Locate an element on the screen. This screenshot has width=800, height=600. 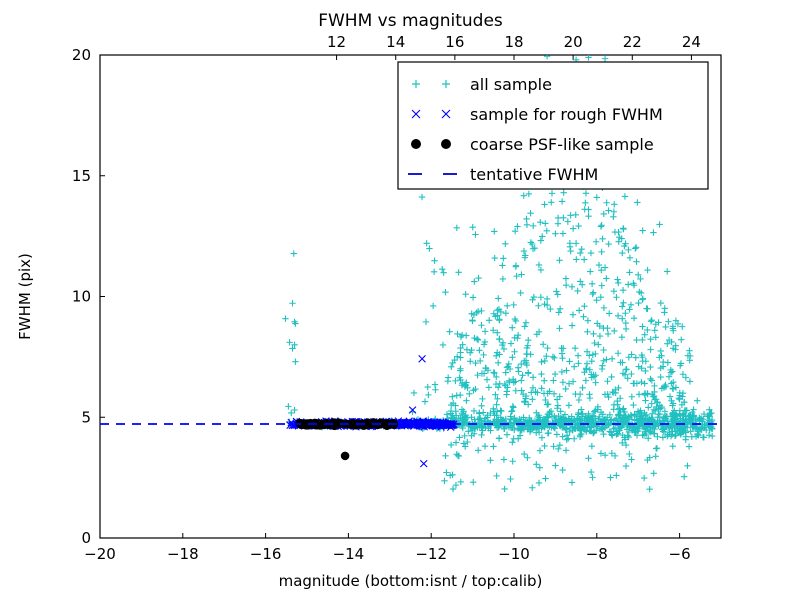
x-axis-label: magnitude (bottom:isnt / top:calib) is located at coordinates (411, 581).